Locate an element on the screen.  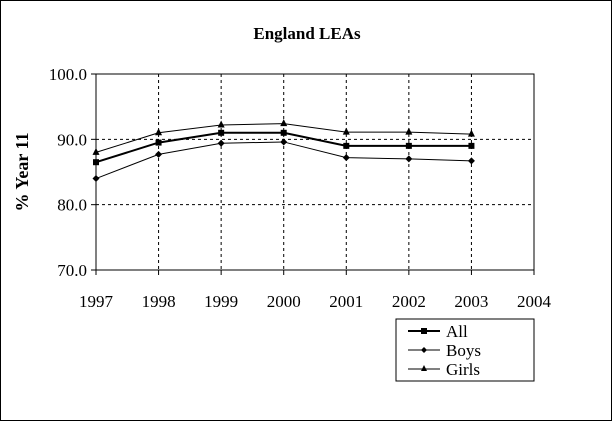
x-tick-label: 2004 is located at coordinates (534, 301).